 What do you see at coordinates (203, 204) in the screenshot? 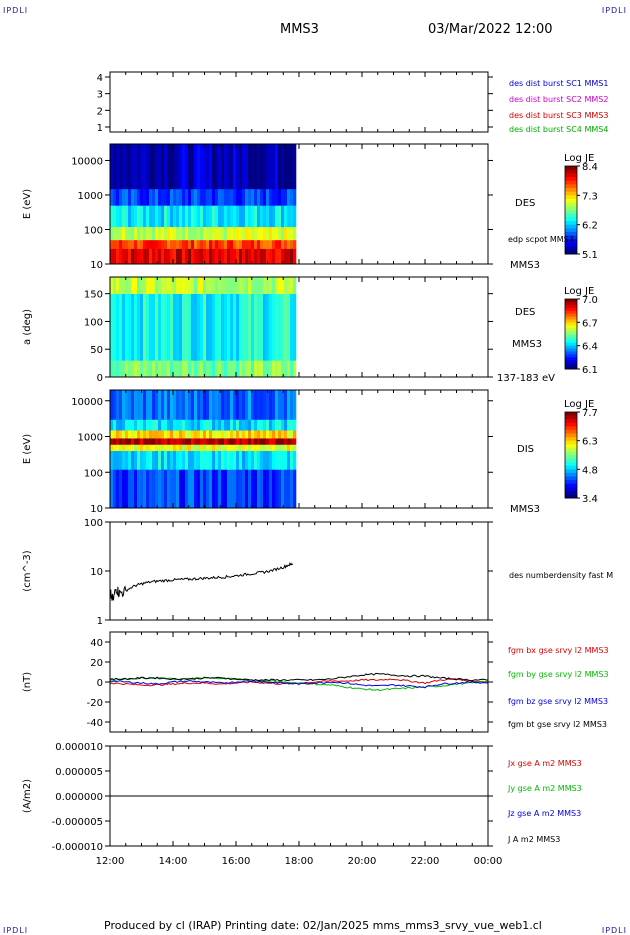
I see `spectrogram-des-energy` at bounding box center [203, 204].